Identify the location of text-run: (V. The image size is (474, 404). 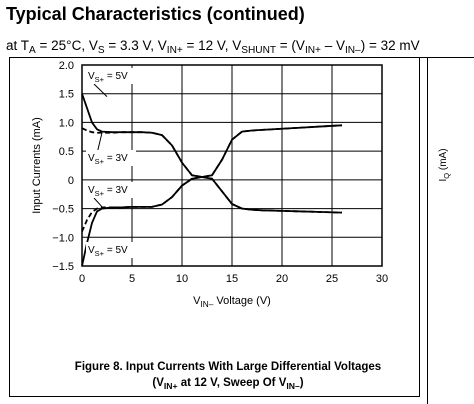
(158, 383).